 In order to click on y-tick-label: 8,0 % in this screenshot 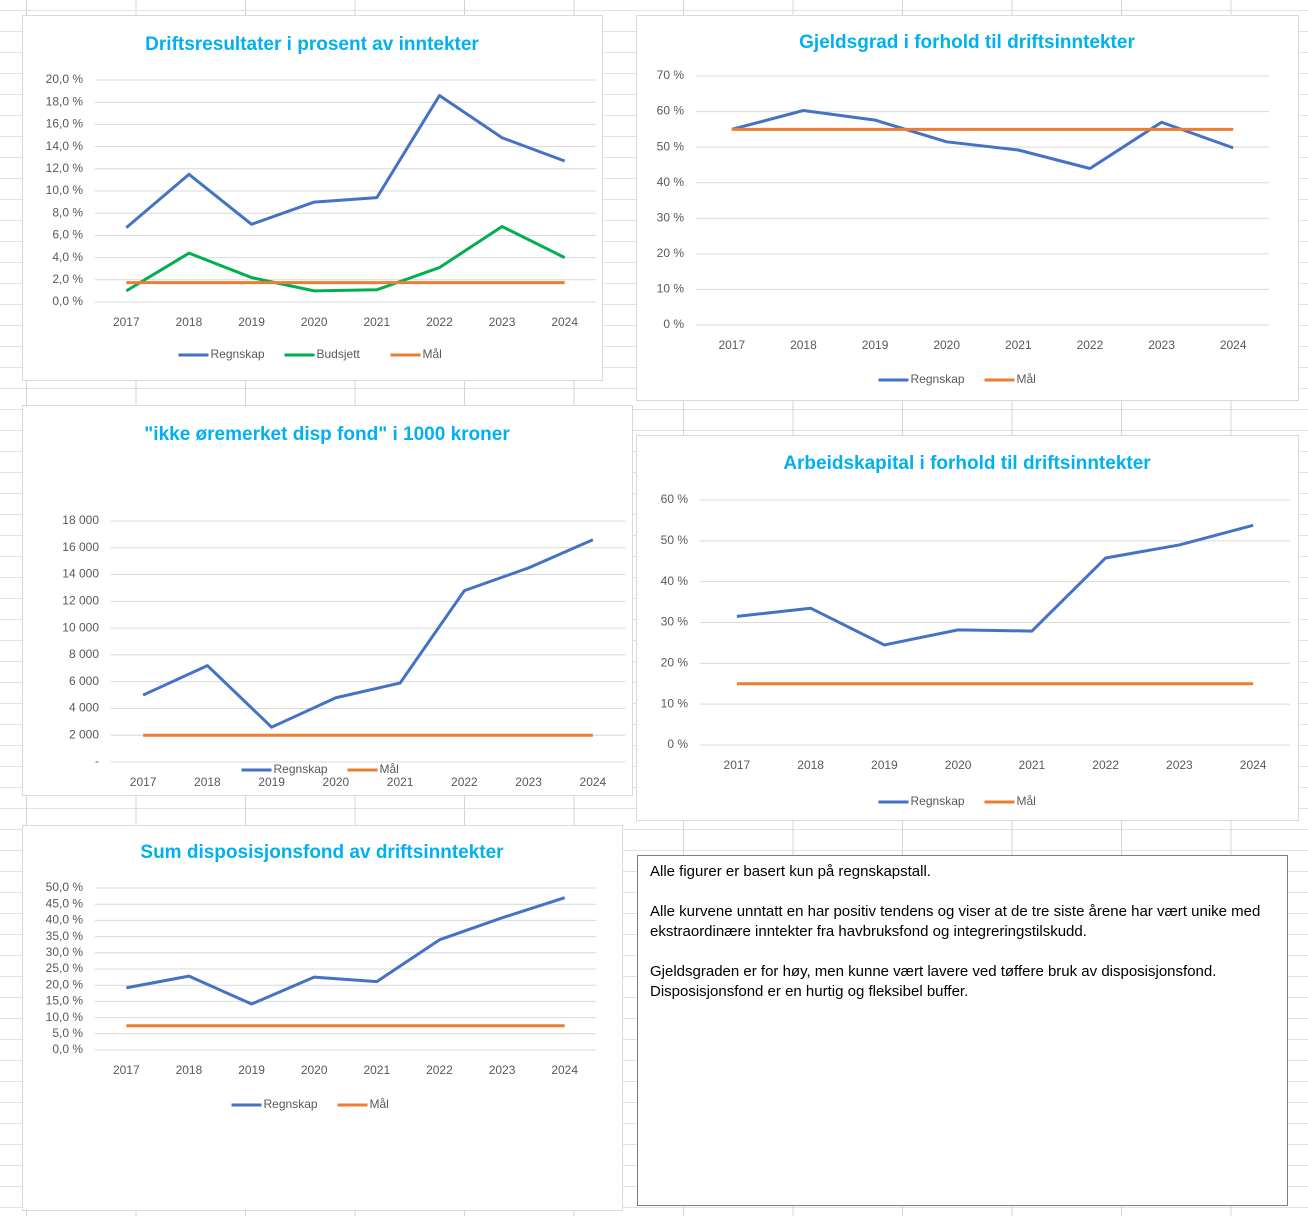, I will do `click(67, 212)`.